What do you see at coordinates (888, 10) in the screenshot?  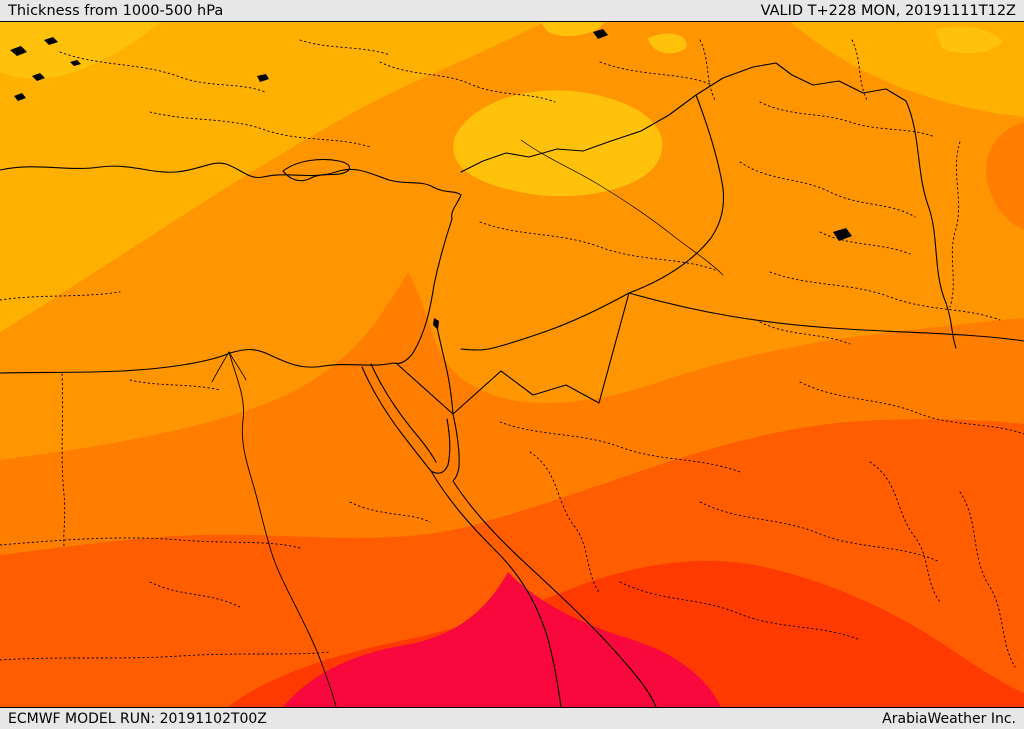 I see `valid-time-label: VALID T+228 MON, 20191111T12Z` at bounding box center [888, 10].